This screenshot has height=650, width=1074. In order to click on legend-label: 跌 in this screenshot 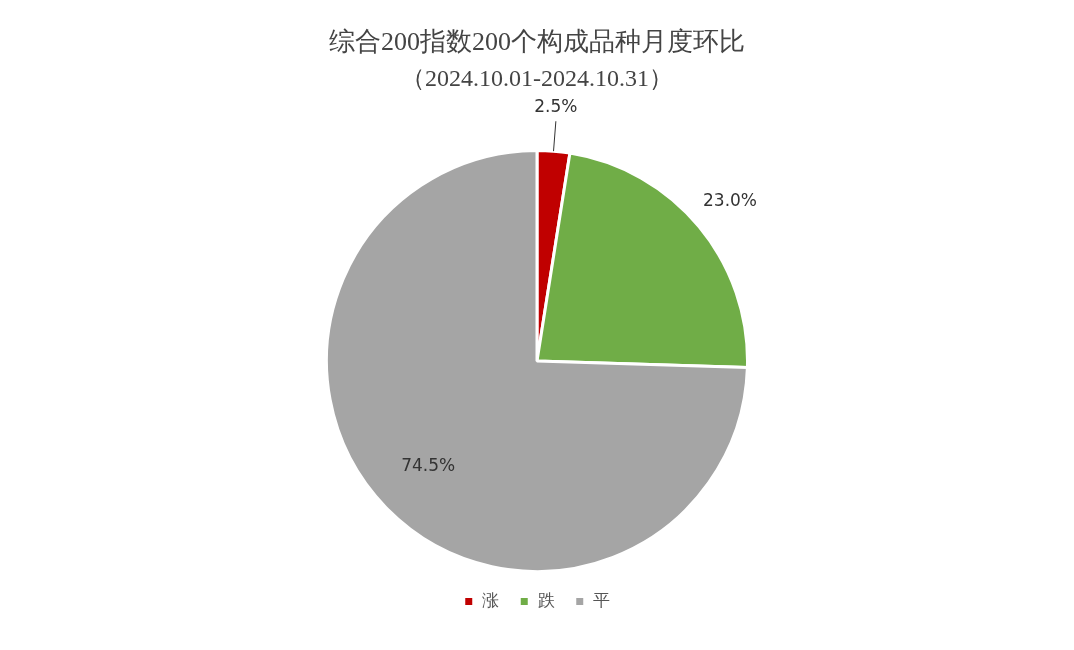, I will do `click(546, 599)`.